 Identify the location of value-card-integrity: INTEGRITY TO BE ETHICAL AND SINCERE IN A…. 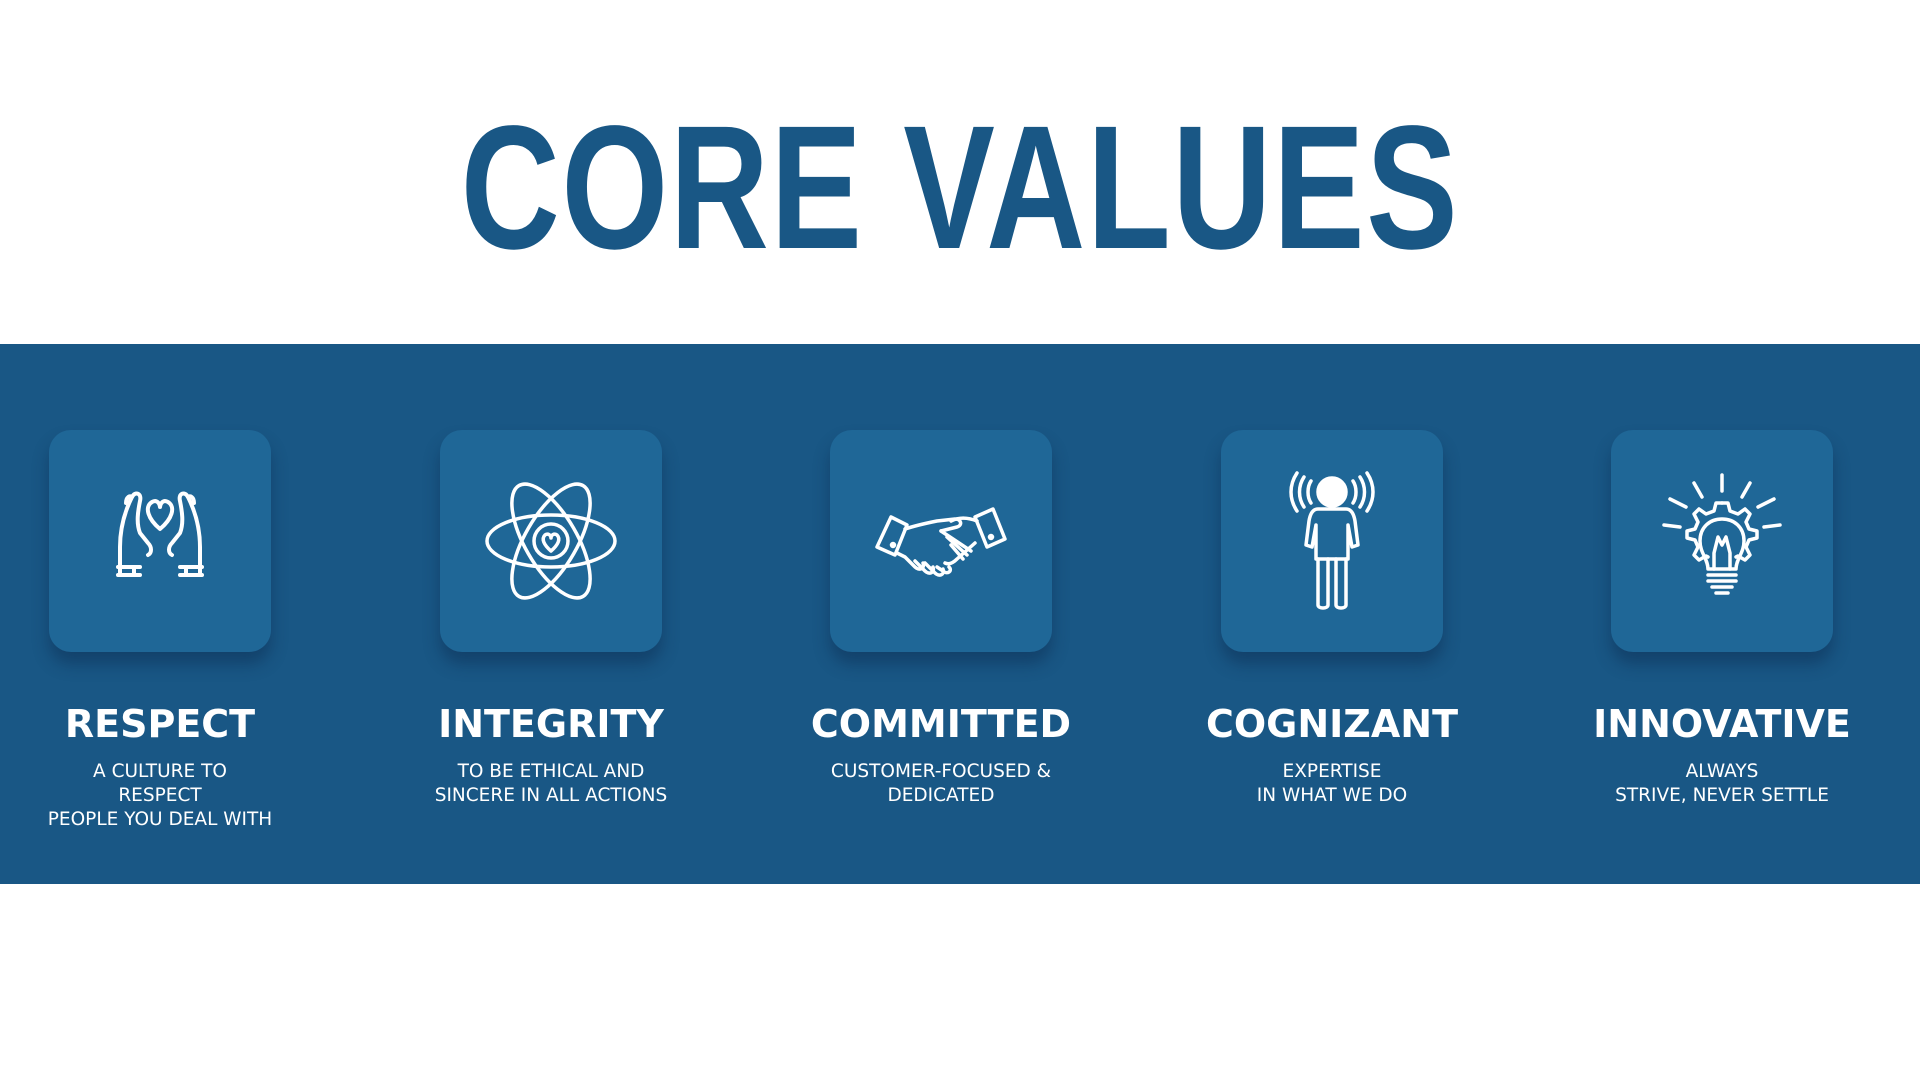
(551, 614).